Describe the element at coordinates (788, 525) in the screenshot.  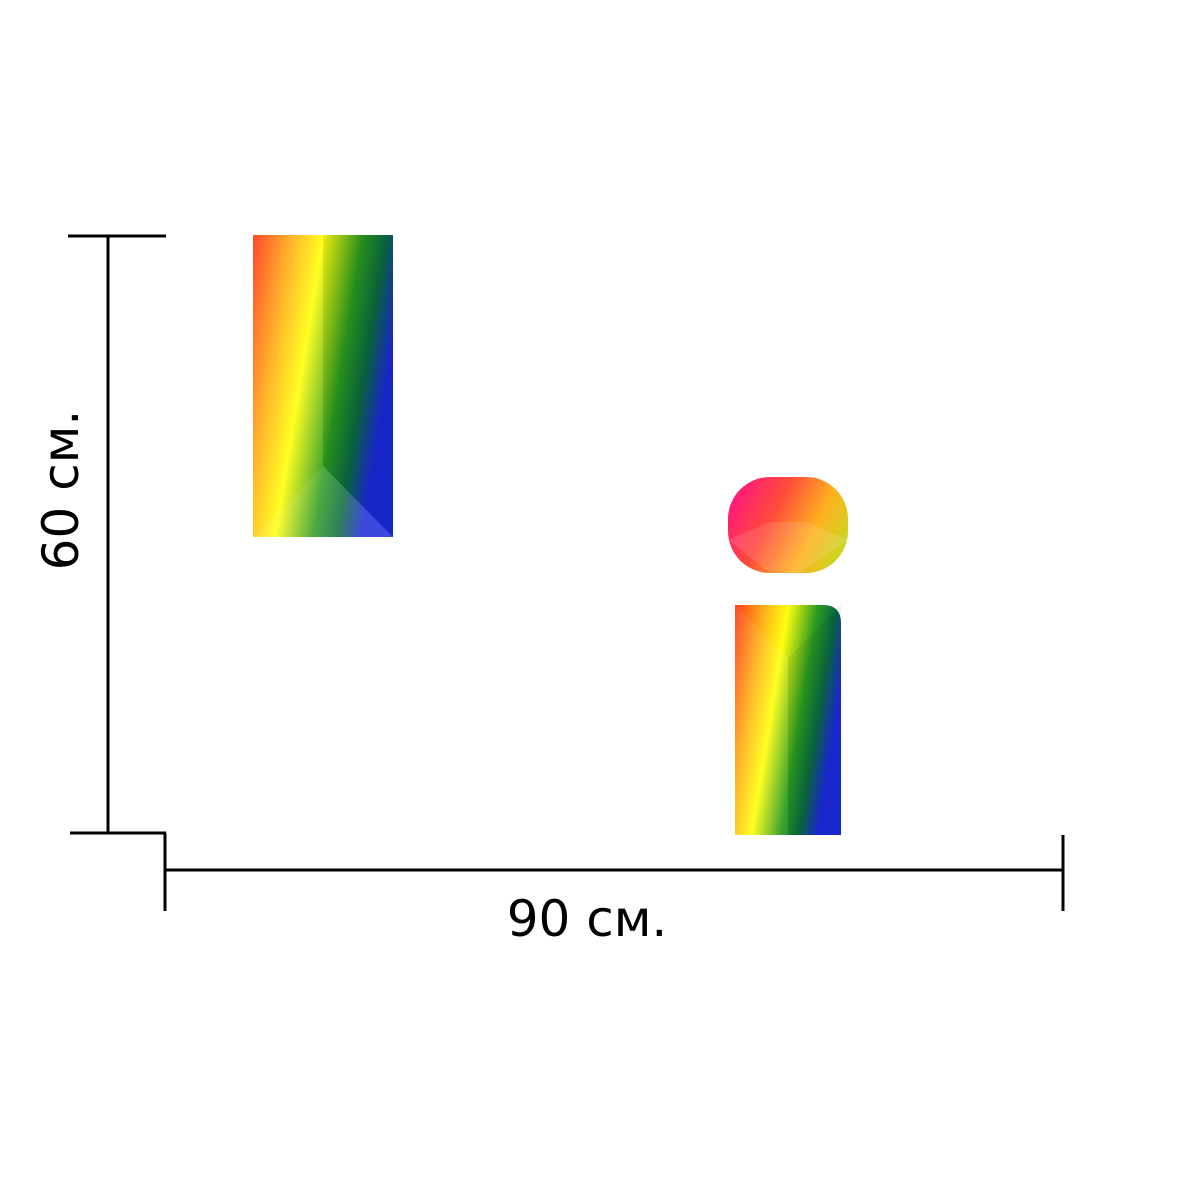
I see `letter-i-dot` at that location.